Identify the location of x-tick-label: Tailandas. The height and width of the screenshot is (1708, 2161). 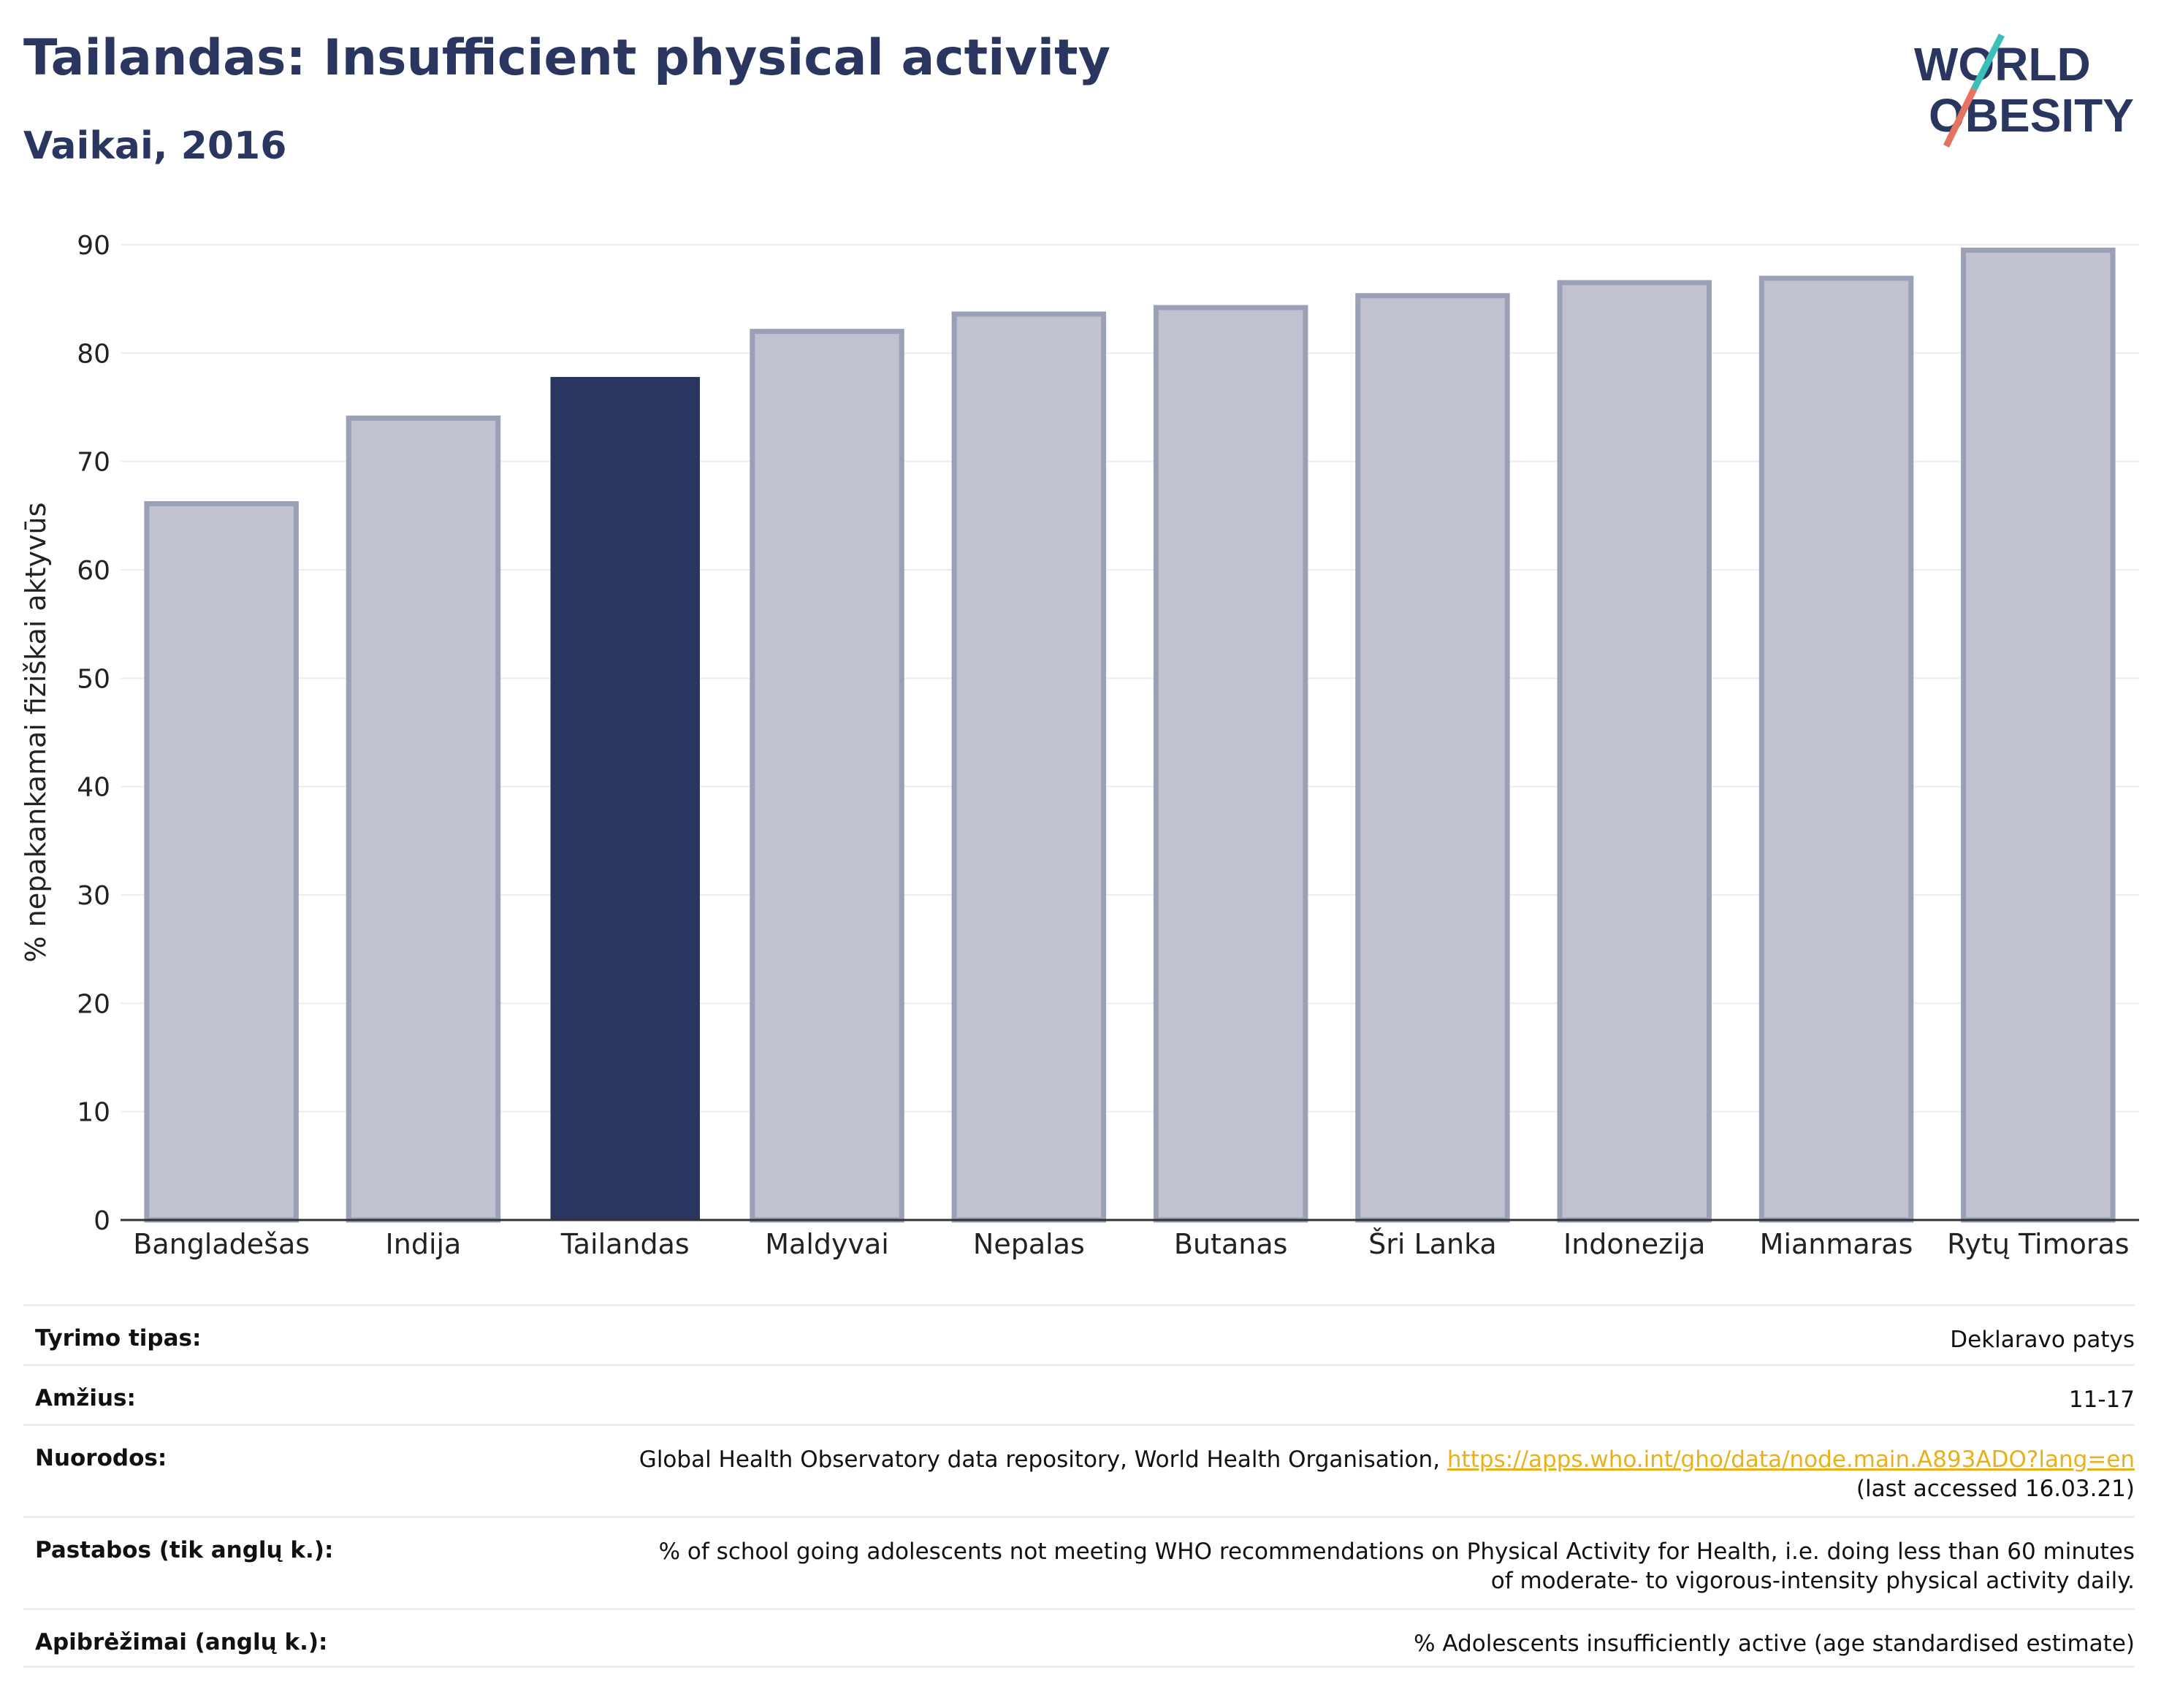
(625, 1244).